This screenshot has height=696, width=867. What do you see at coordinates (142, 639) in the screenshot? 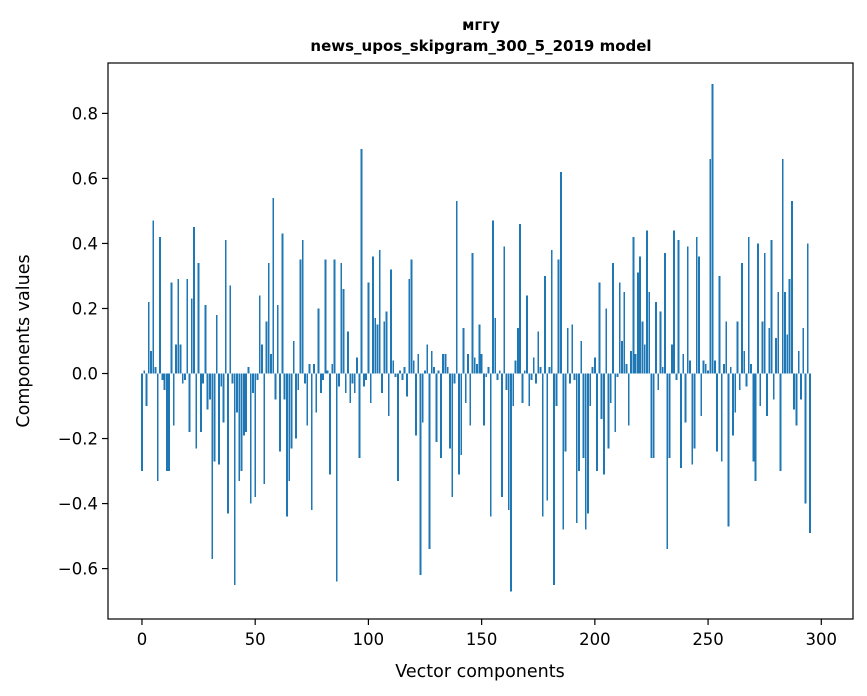
I see `x-tick-label: 0` at bounding box center [142, 639].